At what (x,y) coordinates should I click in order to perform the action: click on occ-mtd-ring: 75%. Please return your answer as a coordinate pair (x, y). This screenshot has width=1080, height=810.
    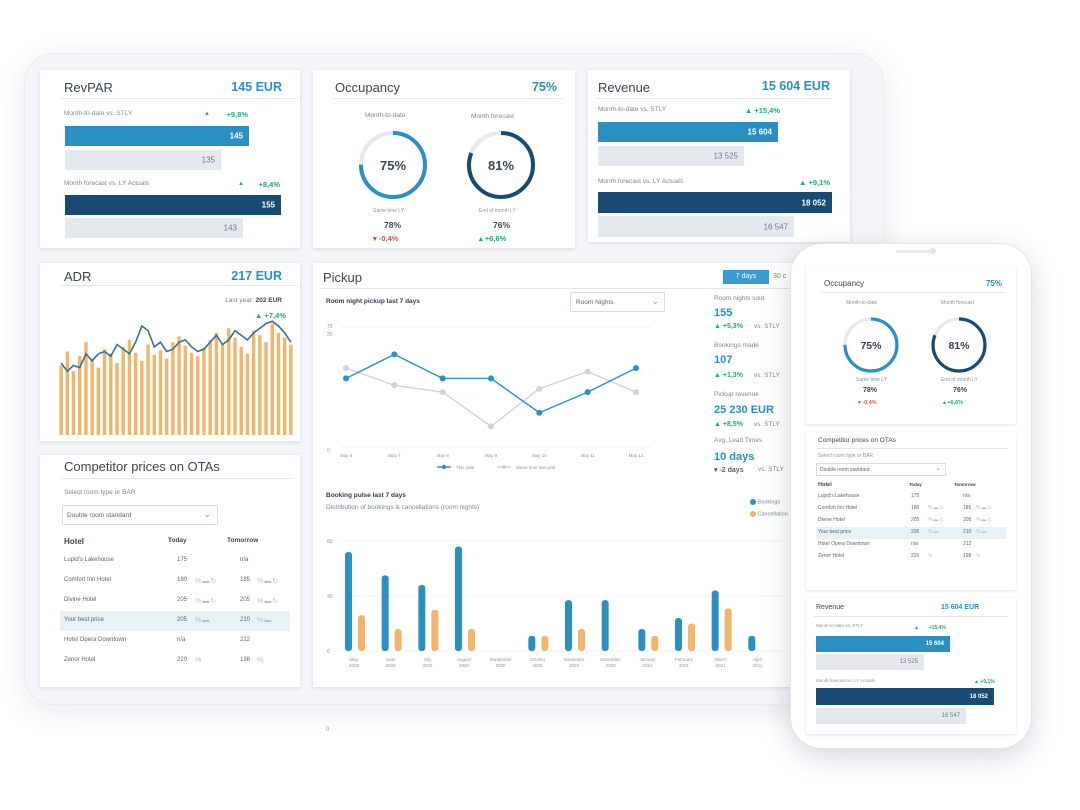
    Looking at the image, I should click on (393, 165).